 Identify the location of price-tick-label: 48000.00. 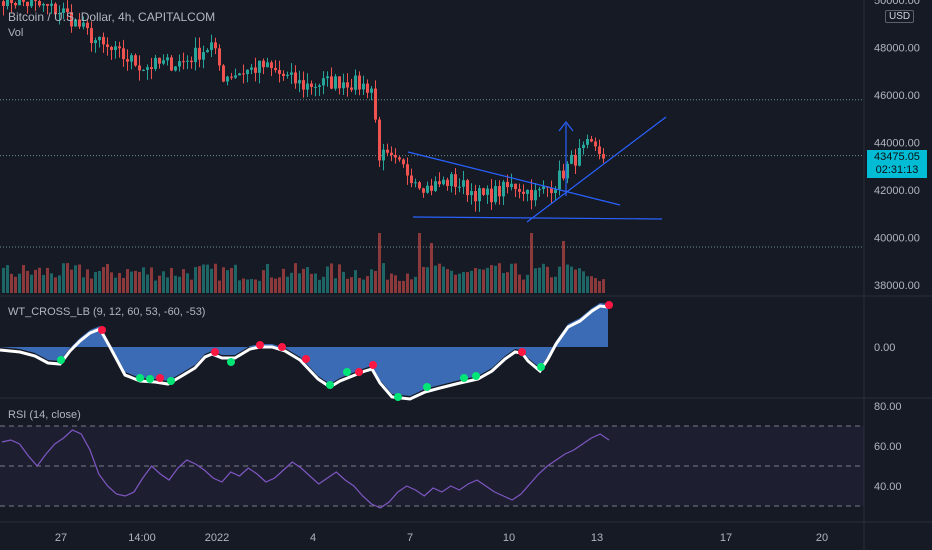
(897, 49).